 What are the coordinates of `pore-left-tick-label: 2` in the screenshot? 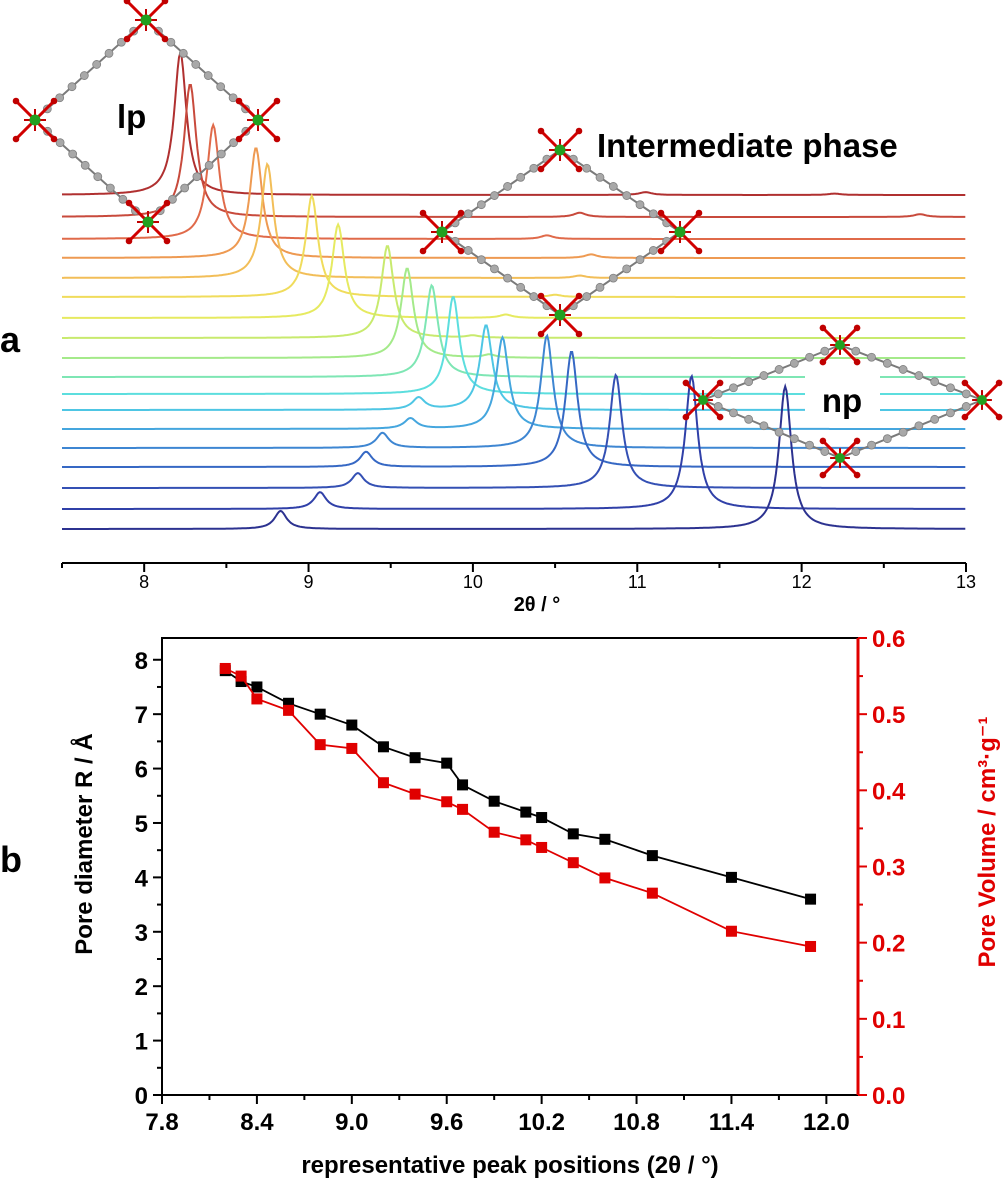 It's located at (141, 987).